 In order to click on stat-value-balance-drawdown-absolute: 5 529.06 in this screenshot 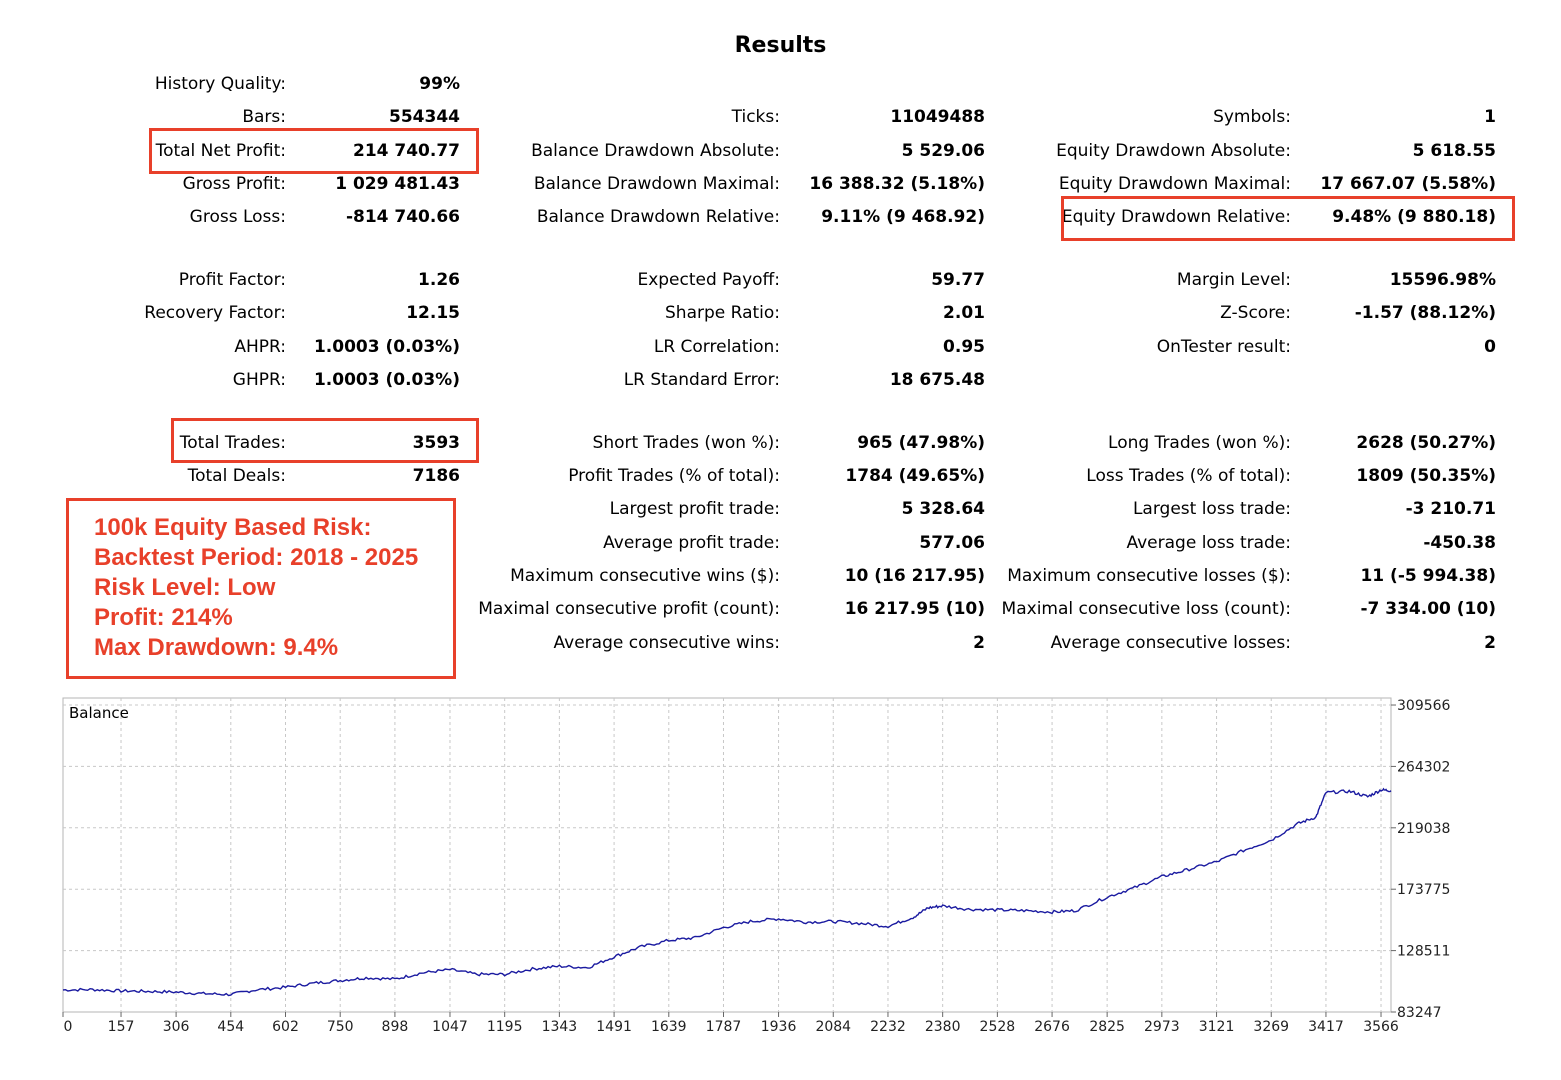, I will do `click(943, 151)`.